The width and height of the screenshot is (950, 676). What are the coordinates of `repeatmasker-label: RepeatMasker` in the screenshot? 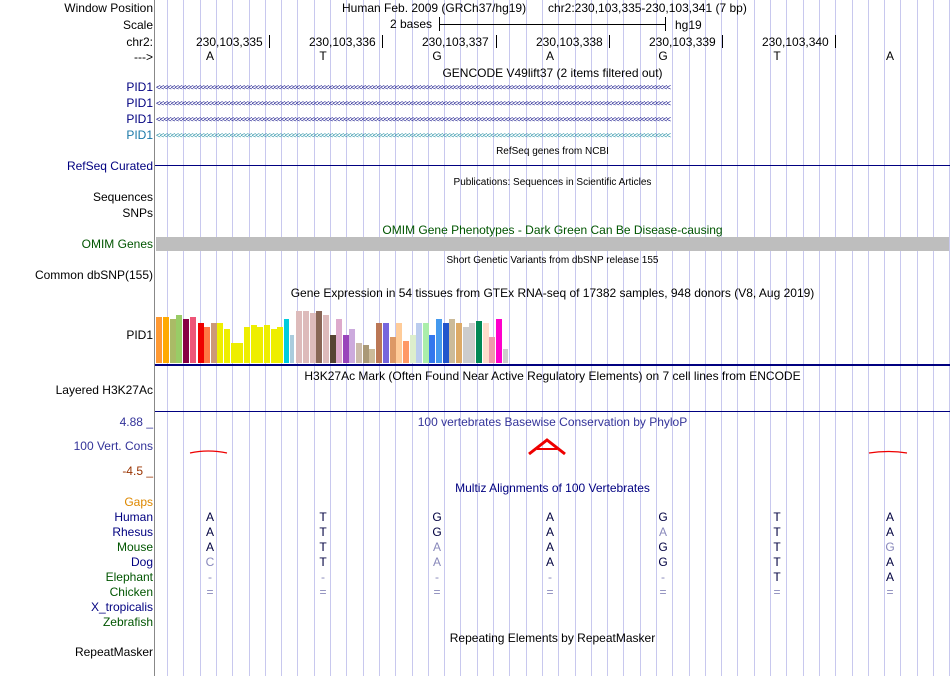 It's located at (113, 652).